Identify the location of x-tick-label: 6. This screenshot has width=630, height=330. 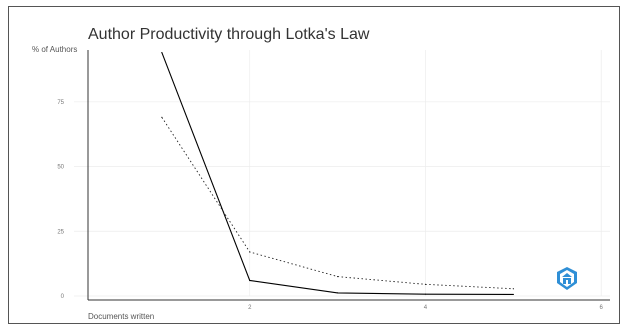
(602, 308).